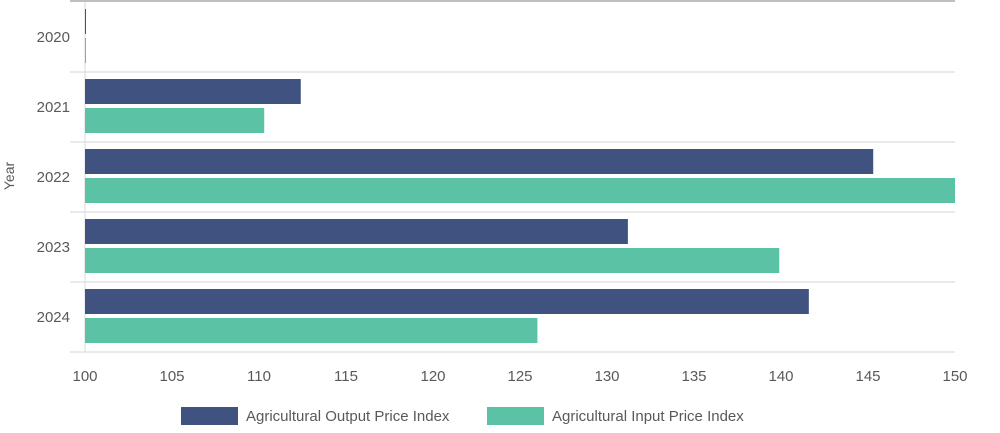 The image size is (1000, 433). What do you see at coordinates (175, 120) in the screenshot?
I see `bar-input-2021` at bounding box center [175, 120].